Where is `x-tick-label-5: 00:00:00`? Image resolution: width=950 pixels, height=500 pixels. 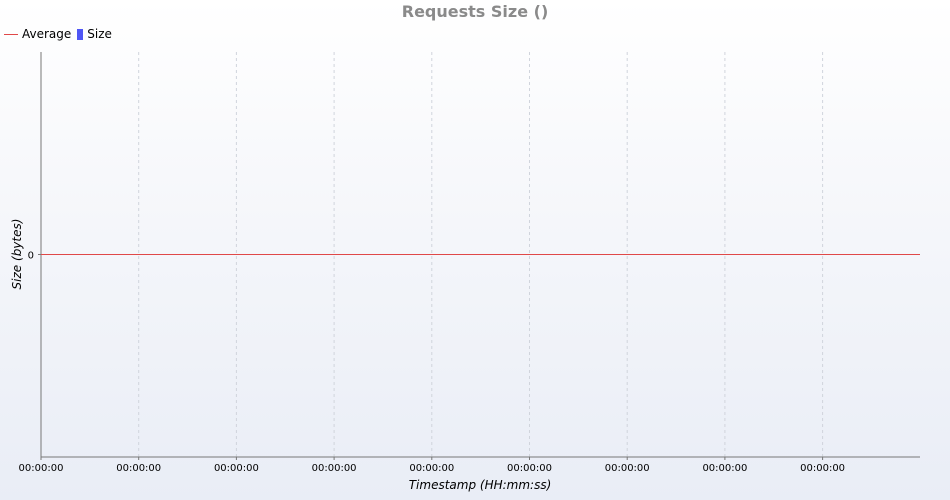 x-tick-label-5: 00:00:00 is located at coordinates (529, 468).